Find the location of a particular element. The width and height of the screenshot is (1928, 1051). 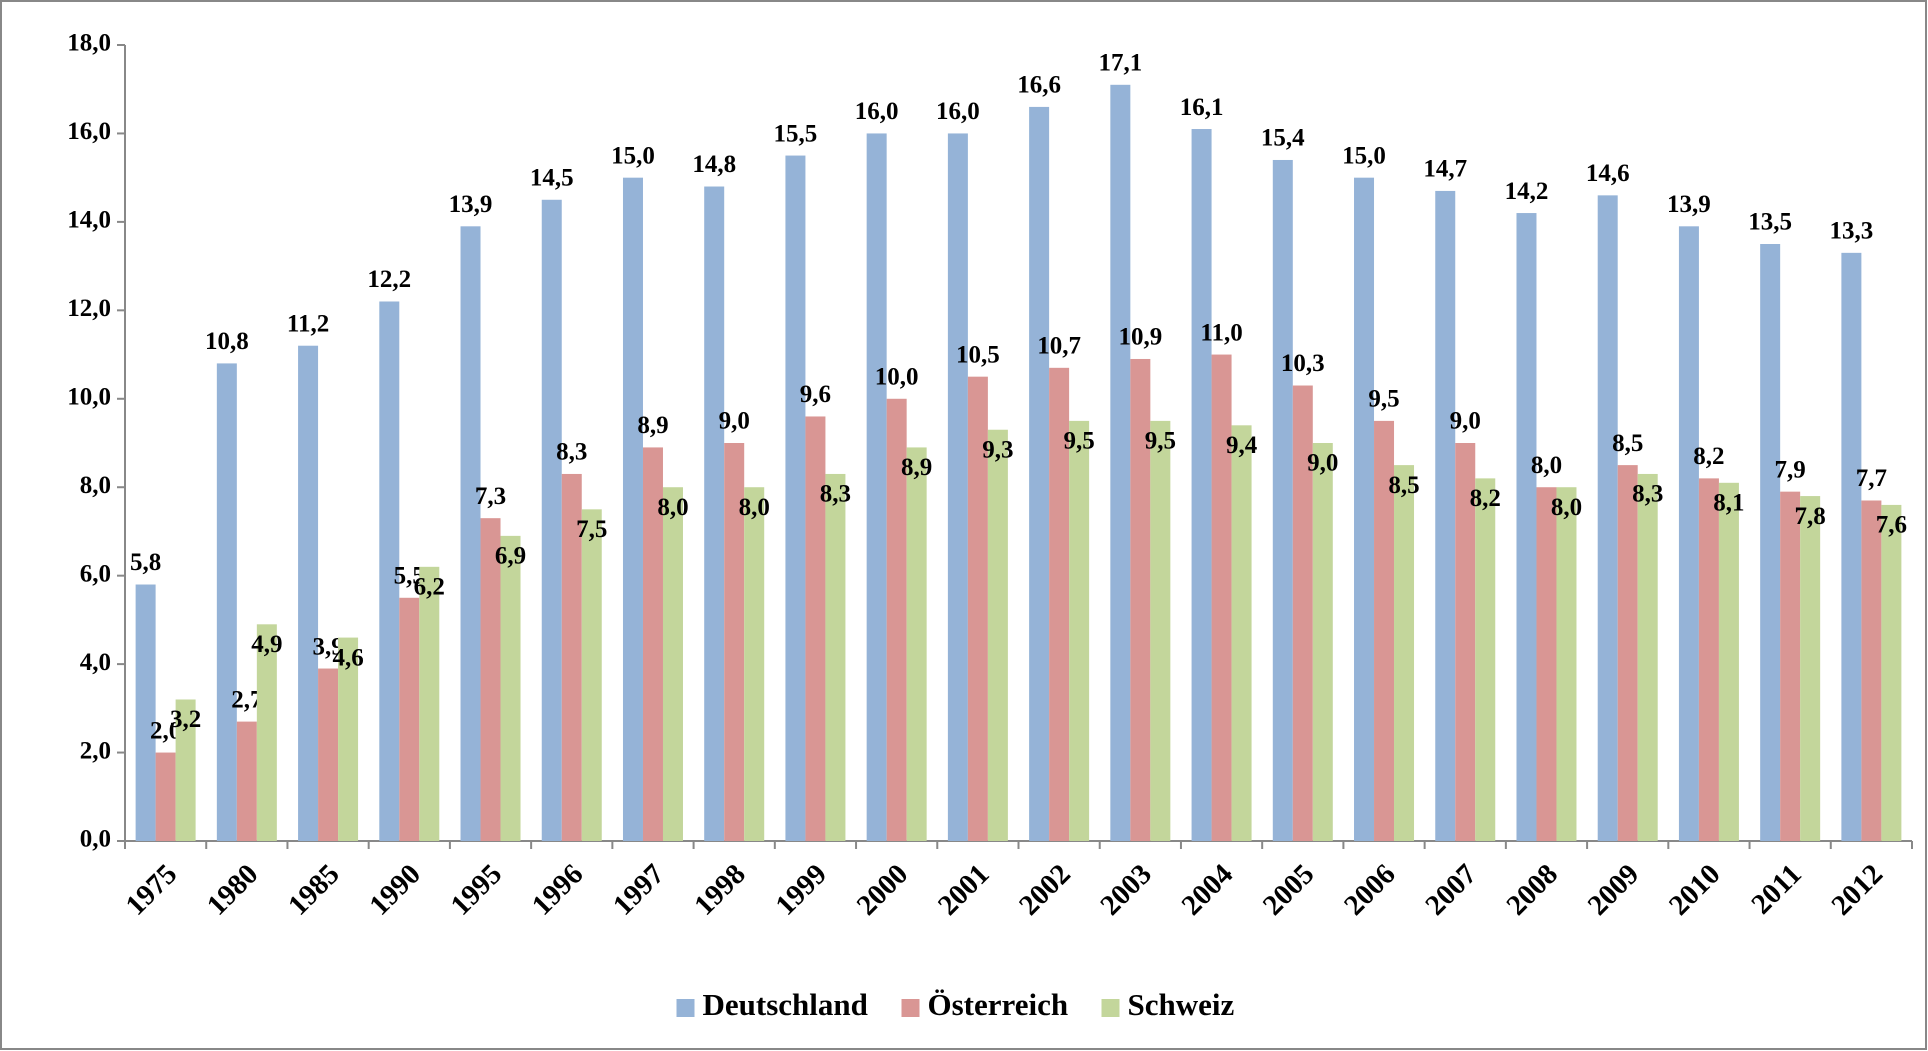

data-label: 8,3 is located at coordinates (1647, 494).